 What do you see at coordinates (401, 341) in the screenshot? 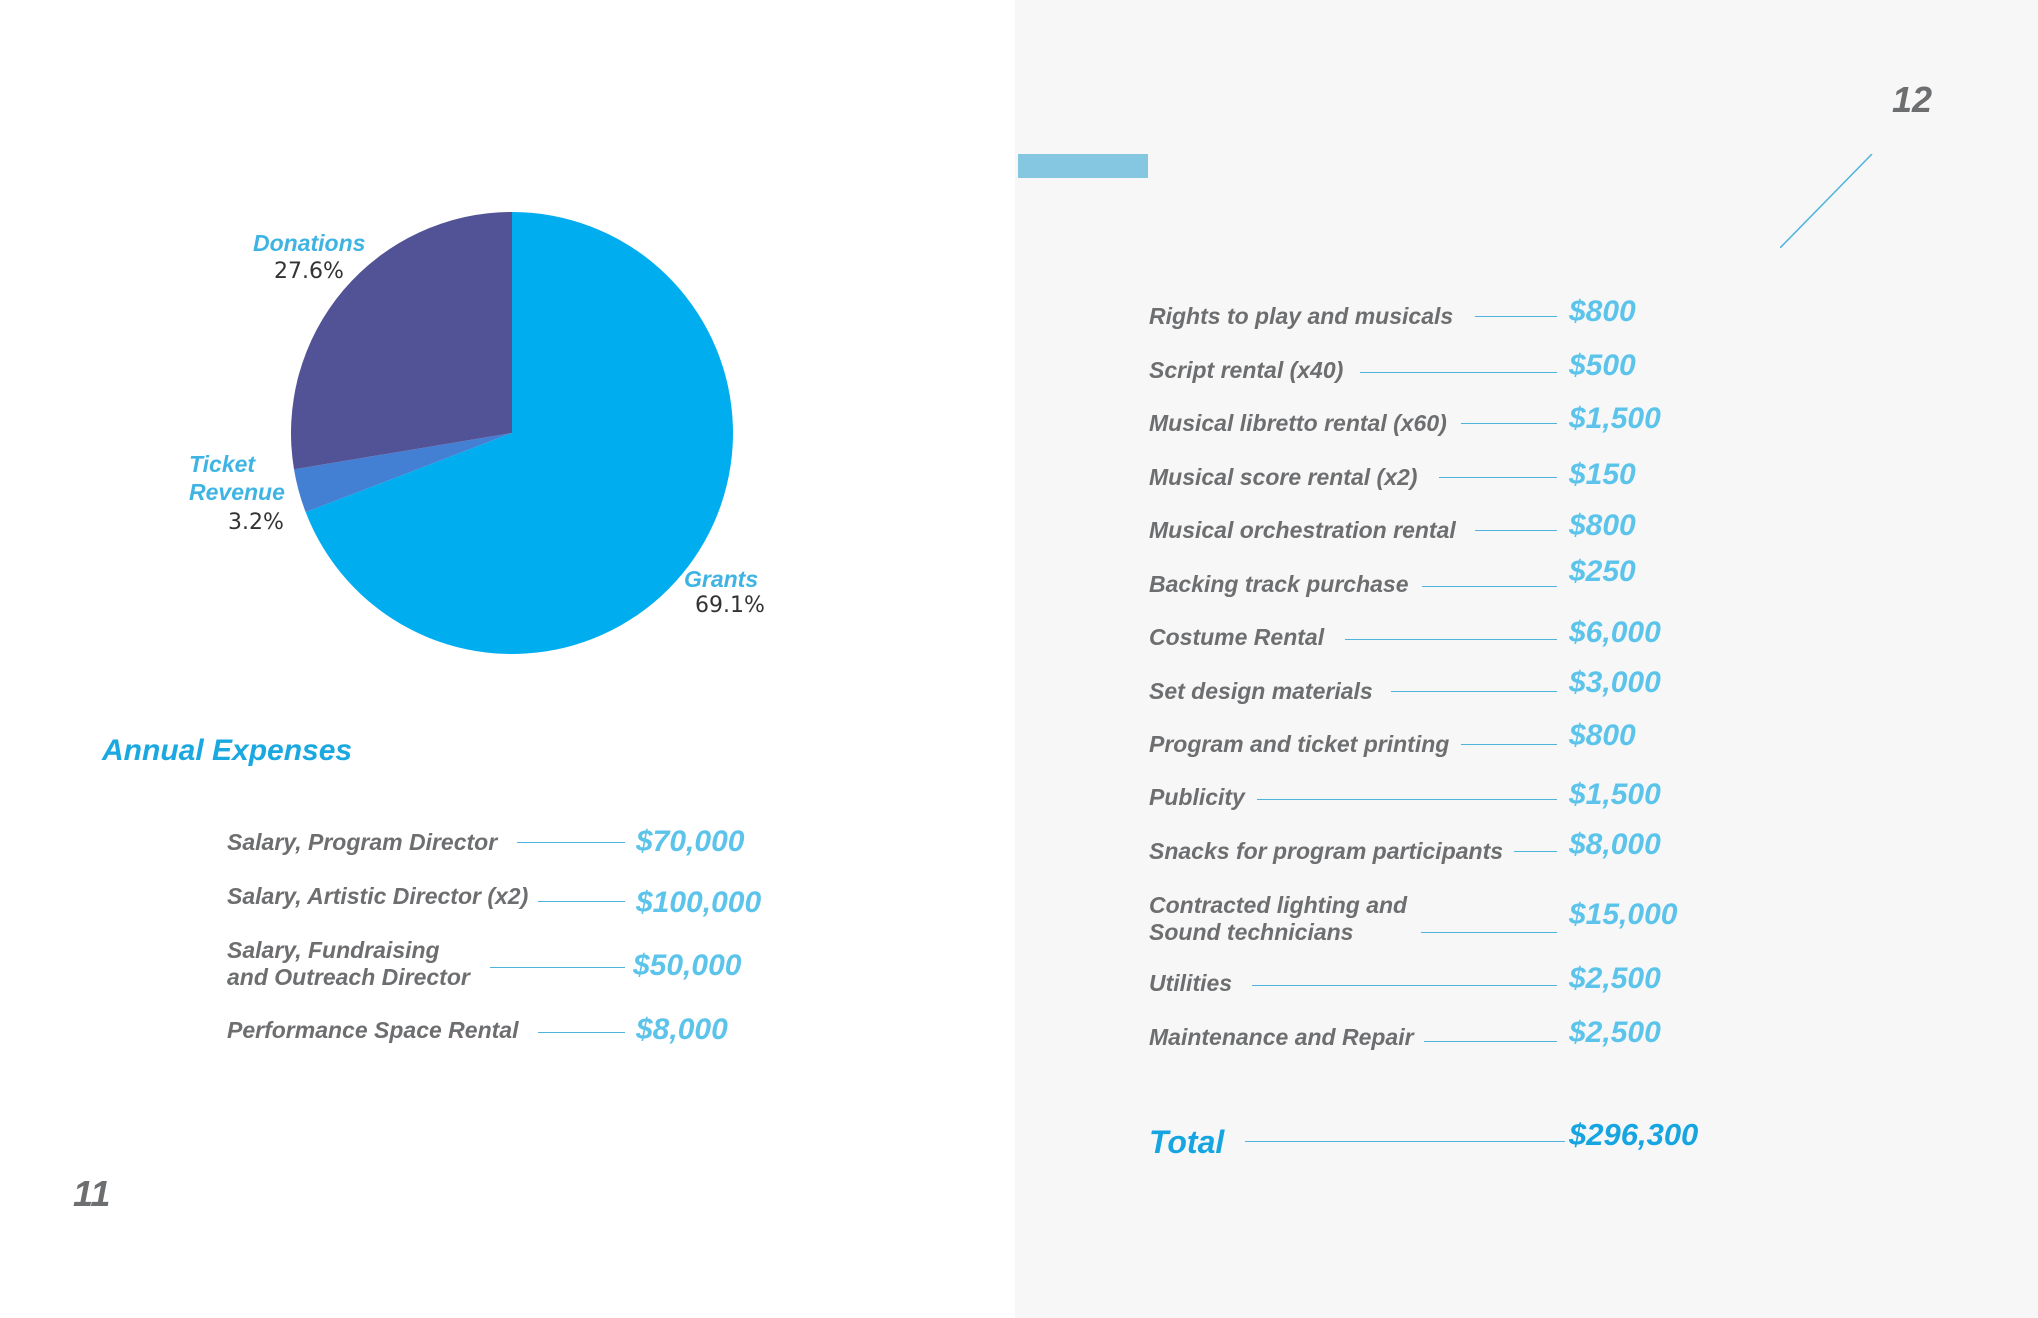
I see `pie-slice-donations` at bounding box center [401, 341].